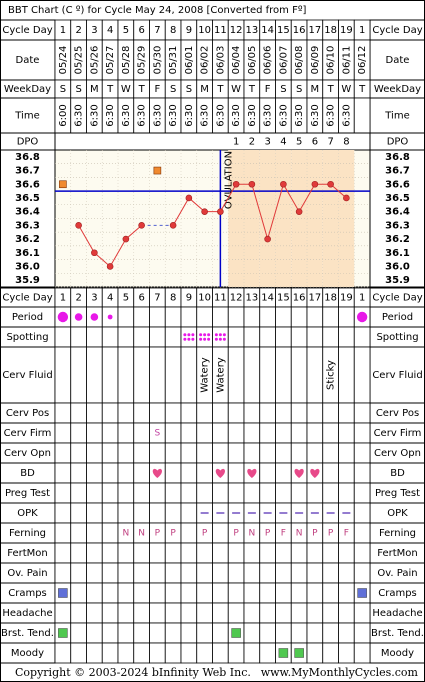 This screenshot has width=425, height=682. I want to click on row-label: DPO, so click(28, 142).